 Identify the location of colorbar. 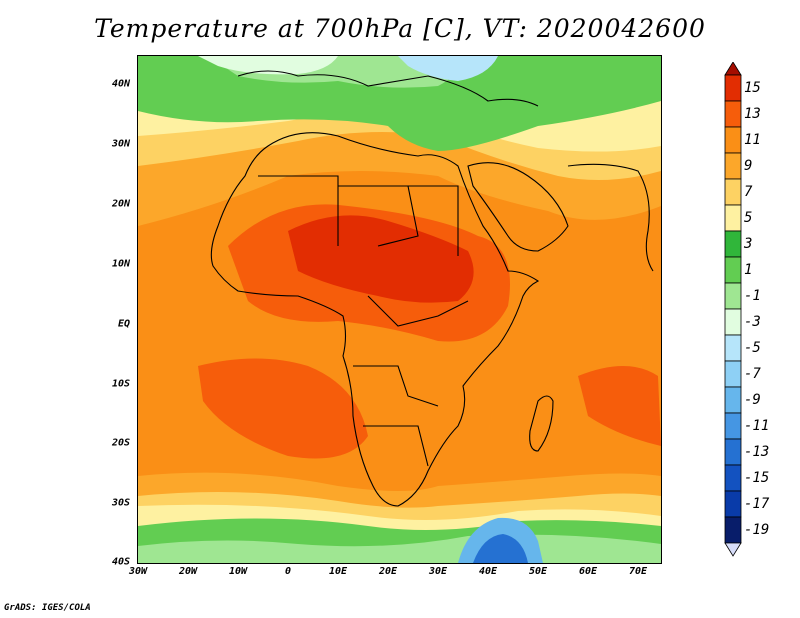
(733, 309).